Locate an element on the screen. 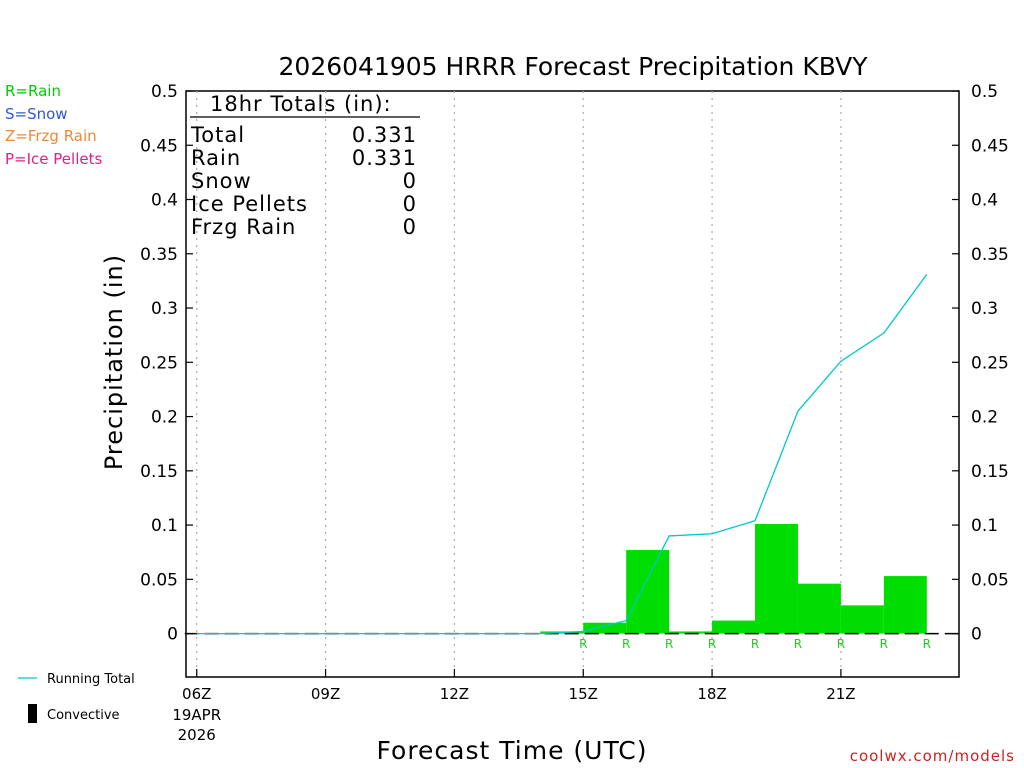 The height and width of the screenshot is (768, 1024). y-tick-label-right: 0 is located at coordinates (976, 635).